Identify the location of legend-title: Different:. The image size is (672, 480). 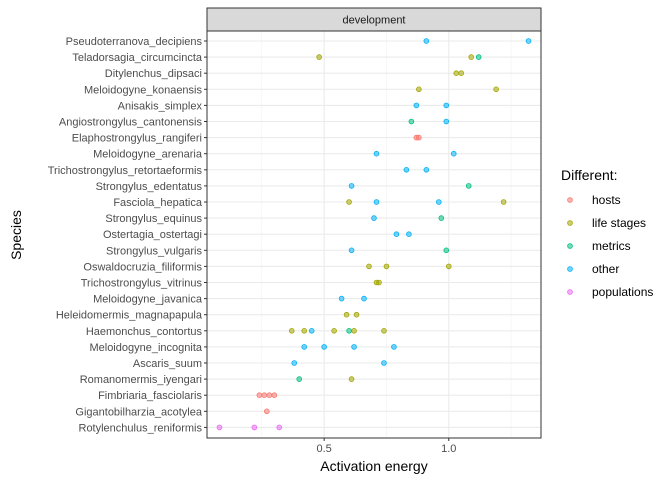
(589, 175).